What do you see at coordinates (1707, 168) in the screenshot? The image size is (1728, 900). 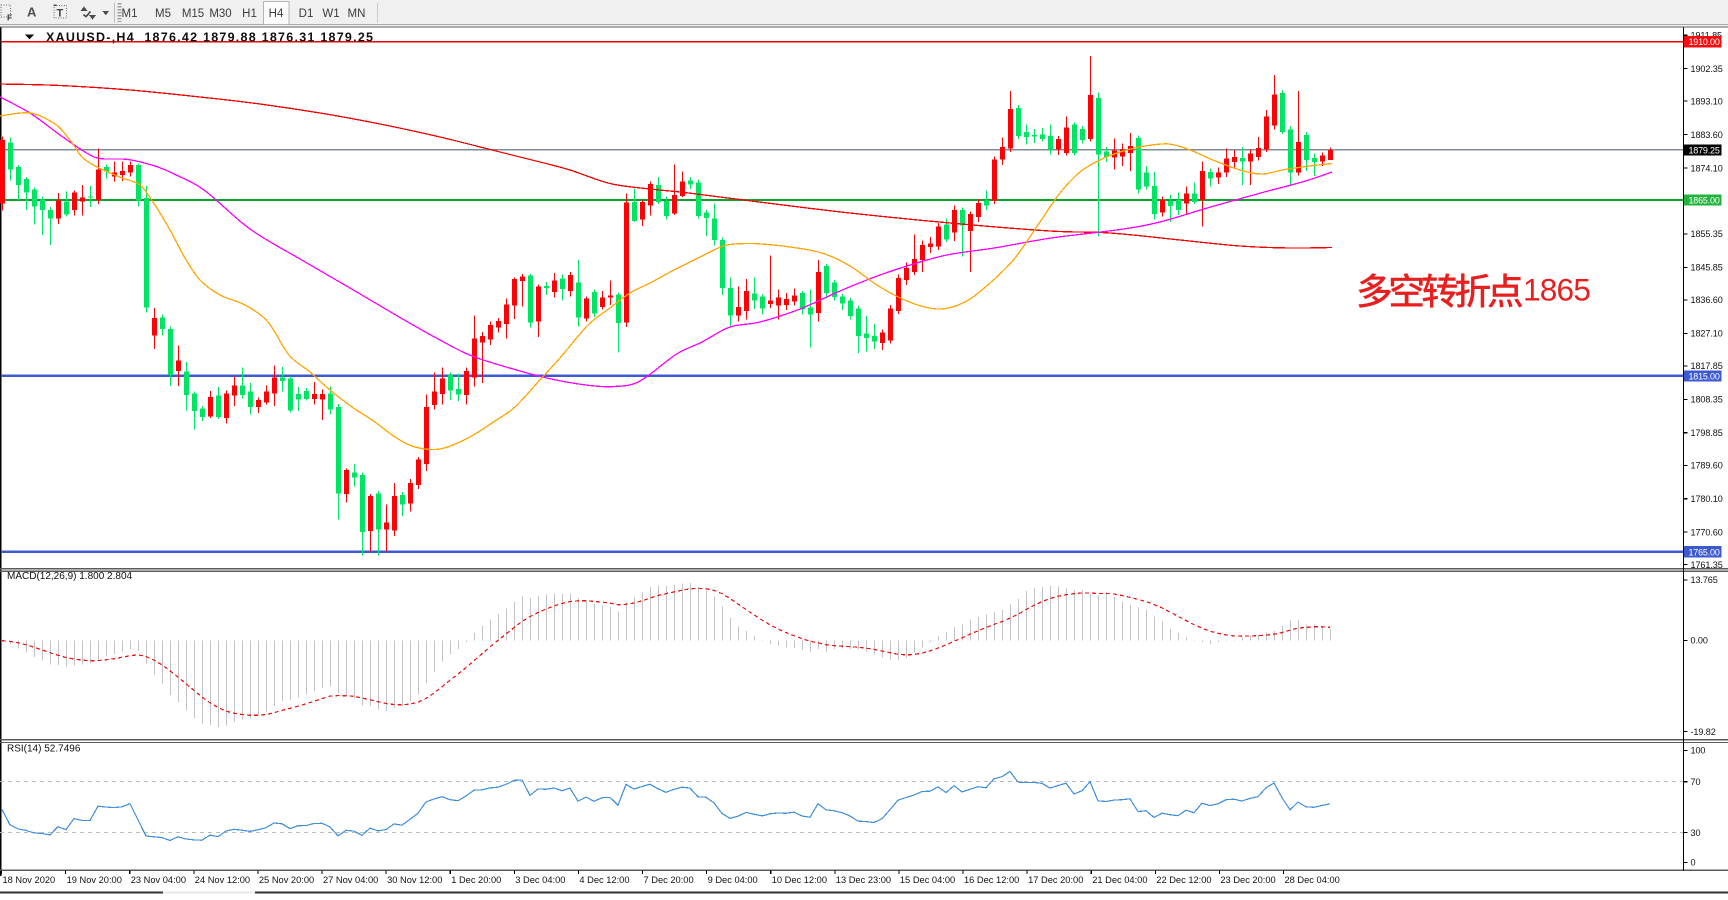 I see `svg-text: 1874.10` at bounding box center [1707, 168].